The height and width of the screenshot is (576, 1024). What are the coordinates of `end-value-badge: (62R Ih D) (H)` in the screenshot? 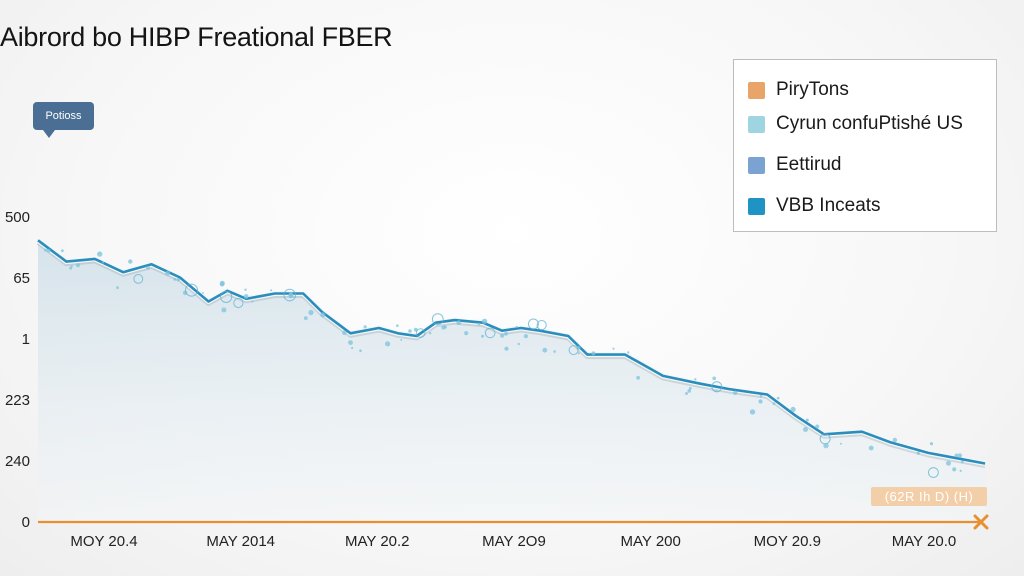 It's located at (929, 496).